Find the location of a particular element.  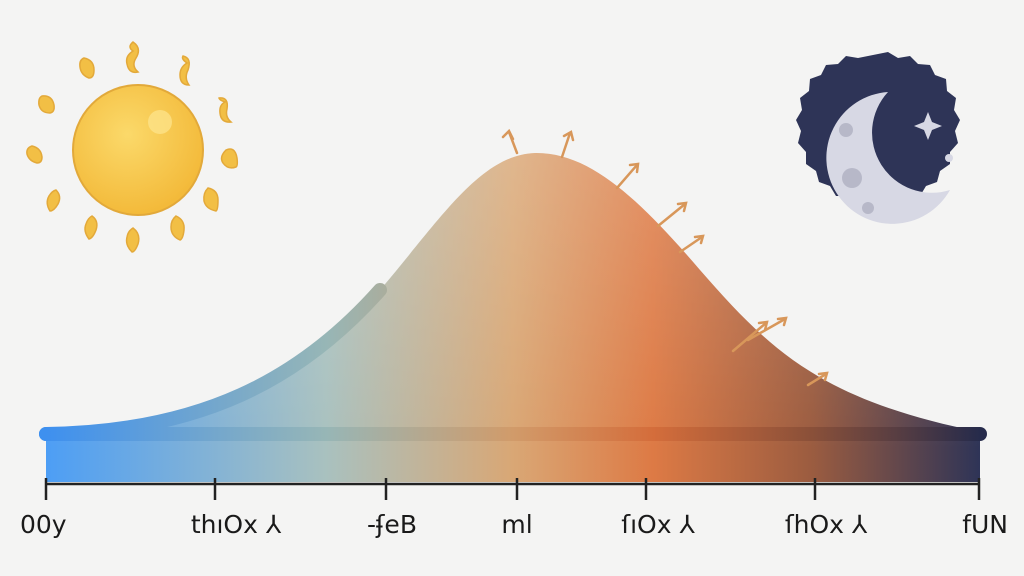

tick-label-4: ſıOx ⅄ is located at coordinates (658, 524).